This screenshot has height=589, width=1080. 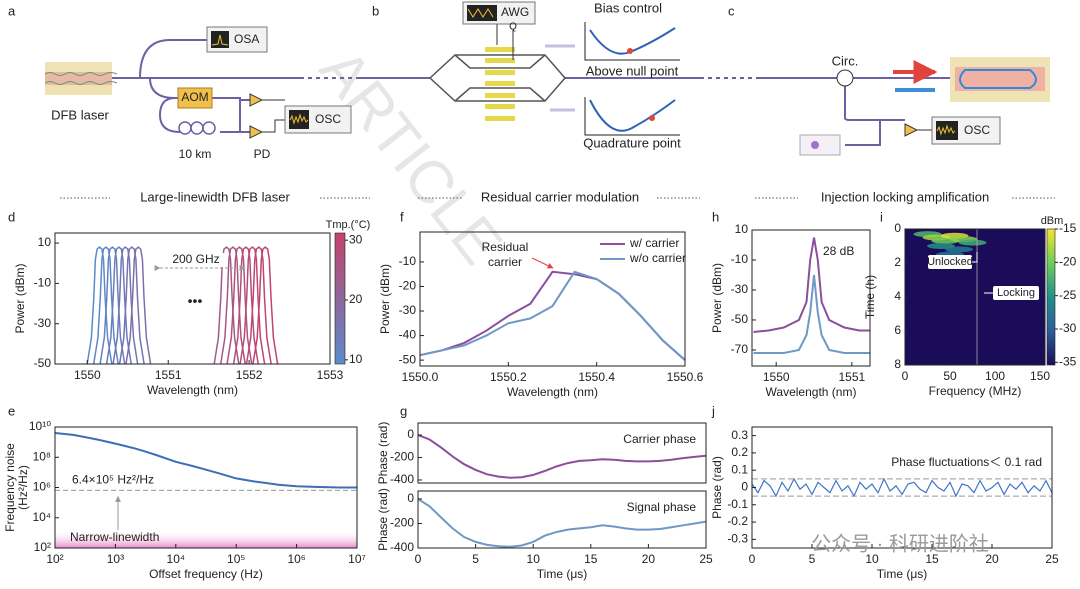 What do you see at coordinates (168, 375) in the screenshot?
I see `x-tick-label: 1551` at bounding box center [168, 375].